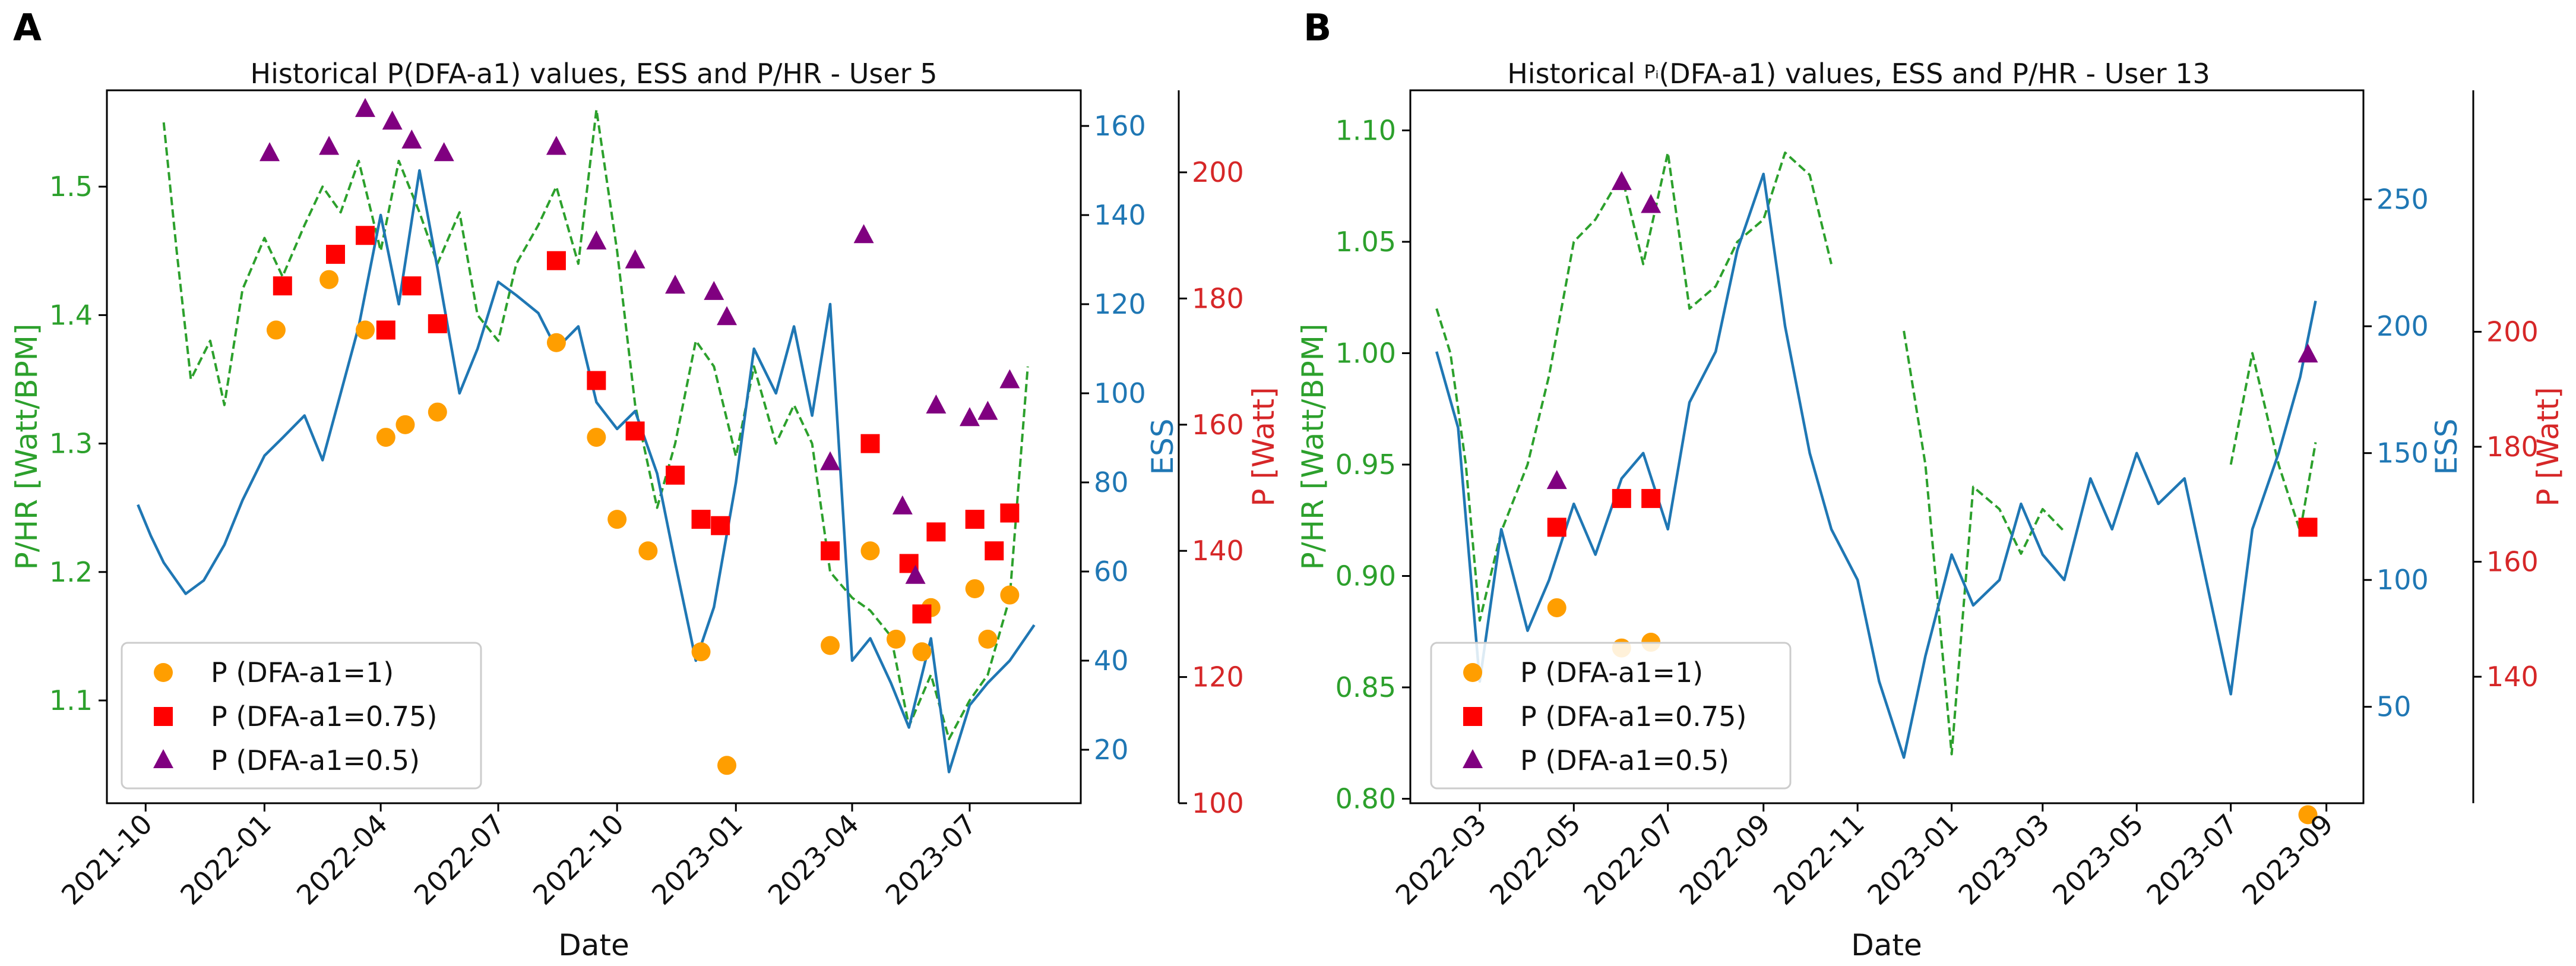 The image size is (2576, 966). Describe the element at coordinates (2191, 859) in the screenshot. I see `x-tick-label: 2023-07` at that location.